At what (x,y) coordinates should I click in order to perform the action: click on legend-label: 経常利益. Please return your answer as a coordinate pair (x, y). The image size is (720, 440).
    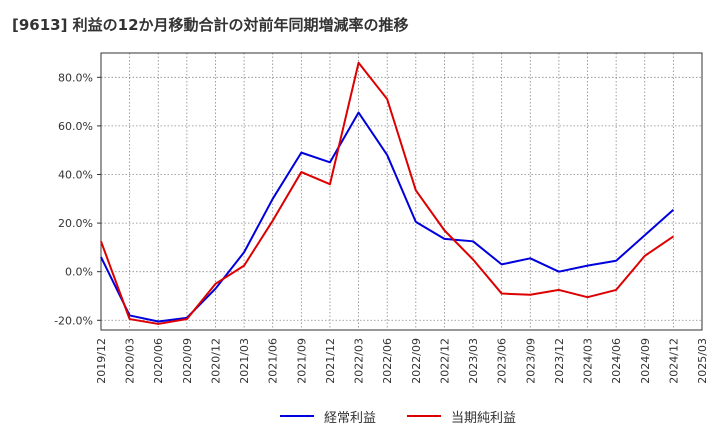
    Looking at the image, I should click on (350, 418).